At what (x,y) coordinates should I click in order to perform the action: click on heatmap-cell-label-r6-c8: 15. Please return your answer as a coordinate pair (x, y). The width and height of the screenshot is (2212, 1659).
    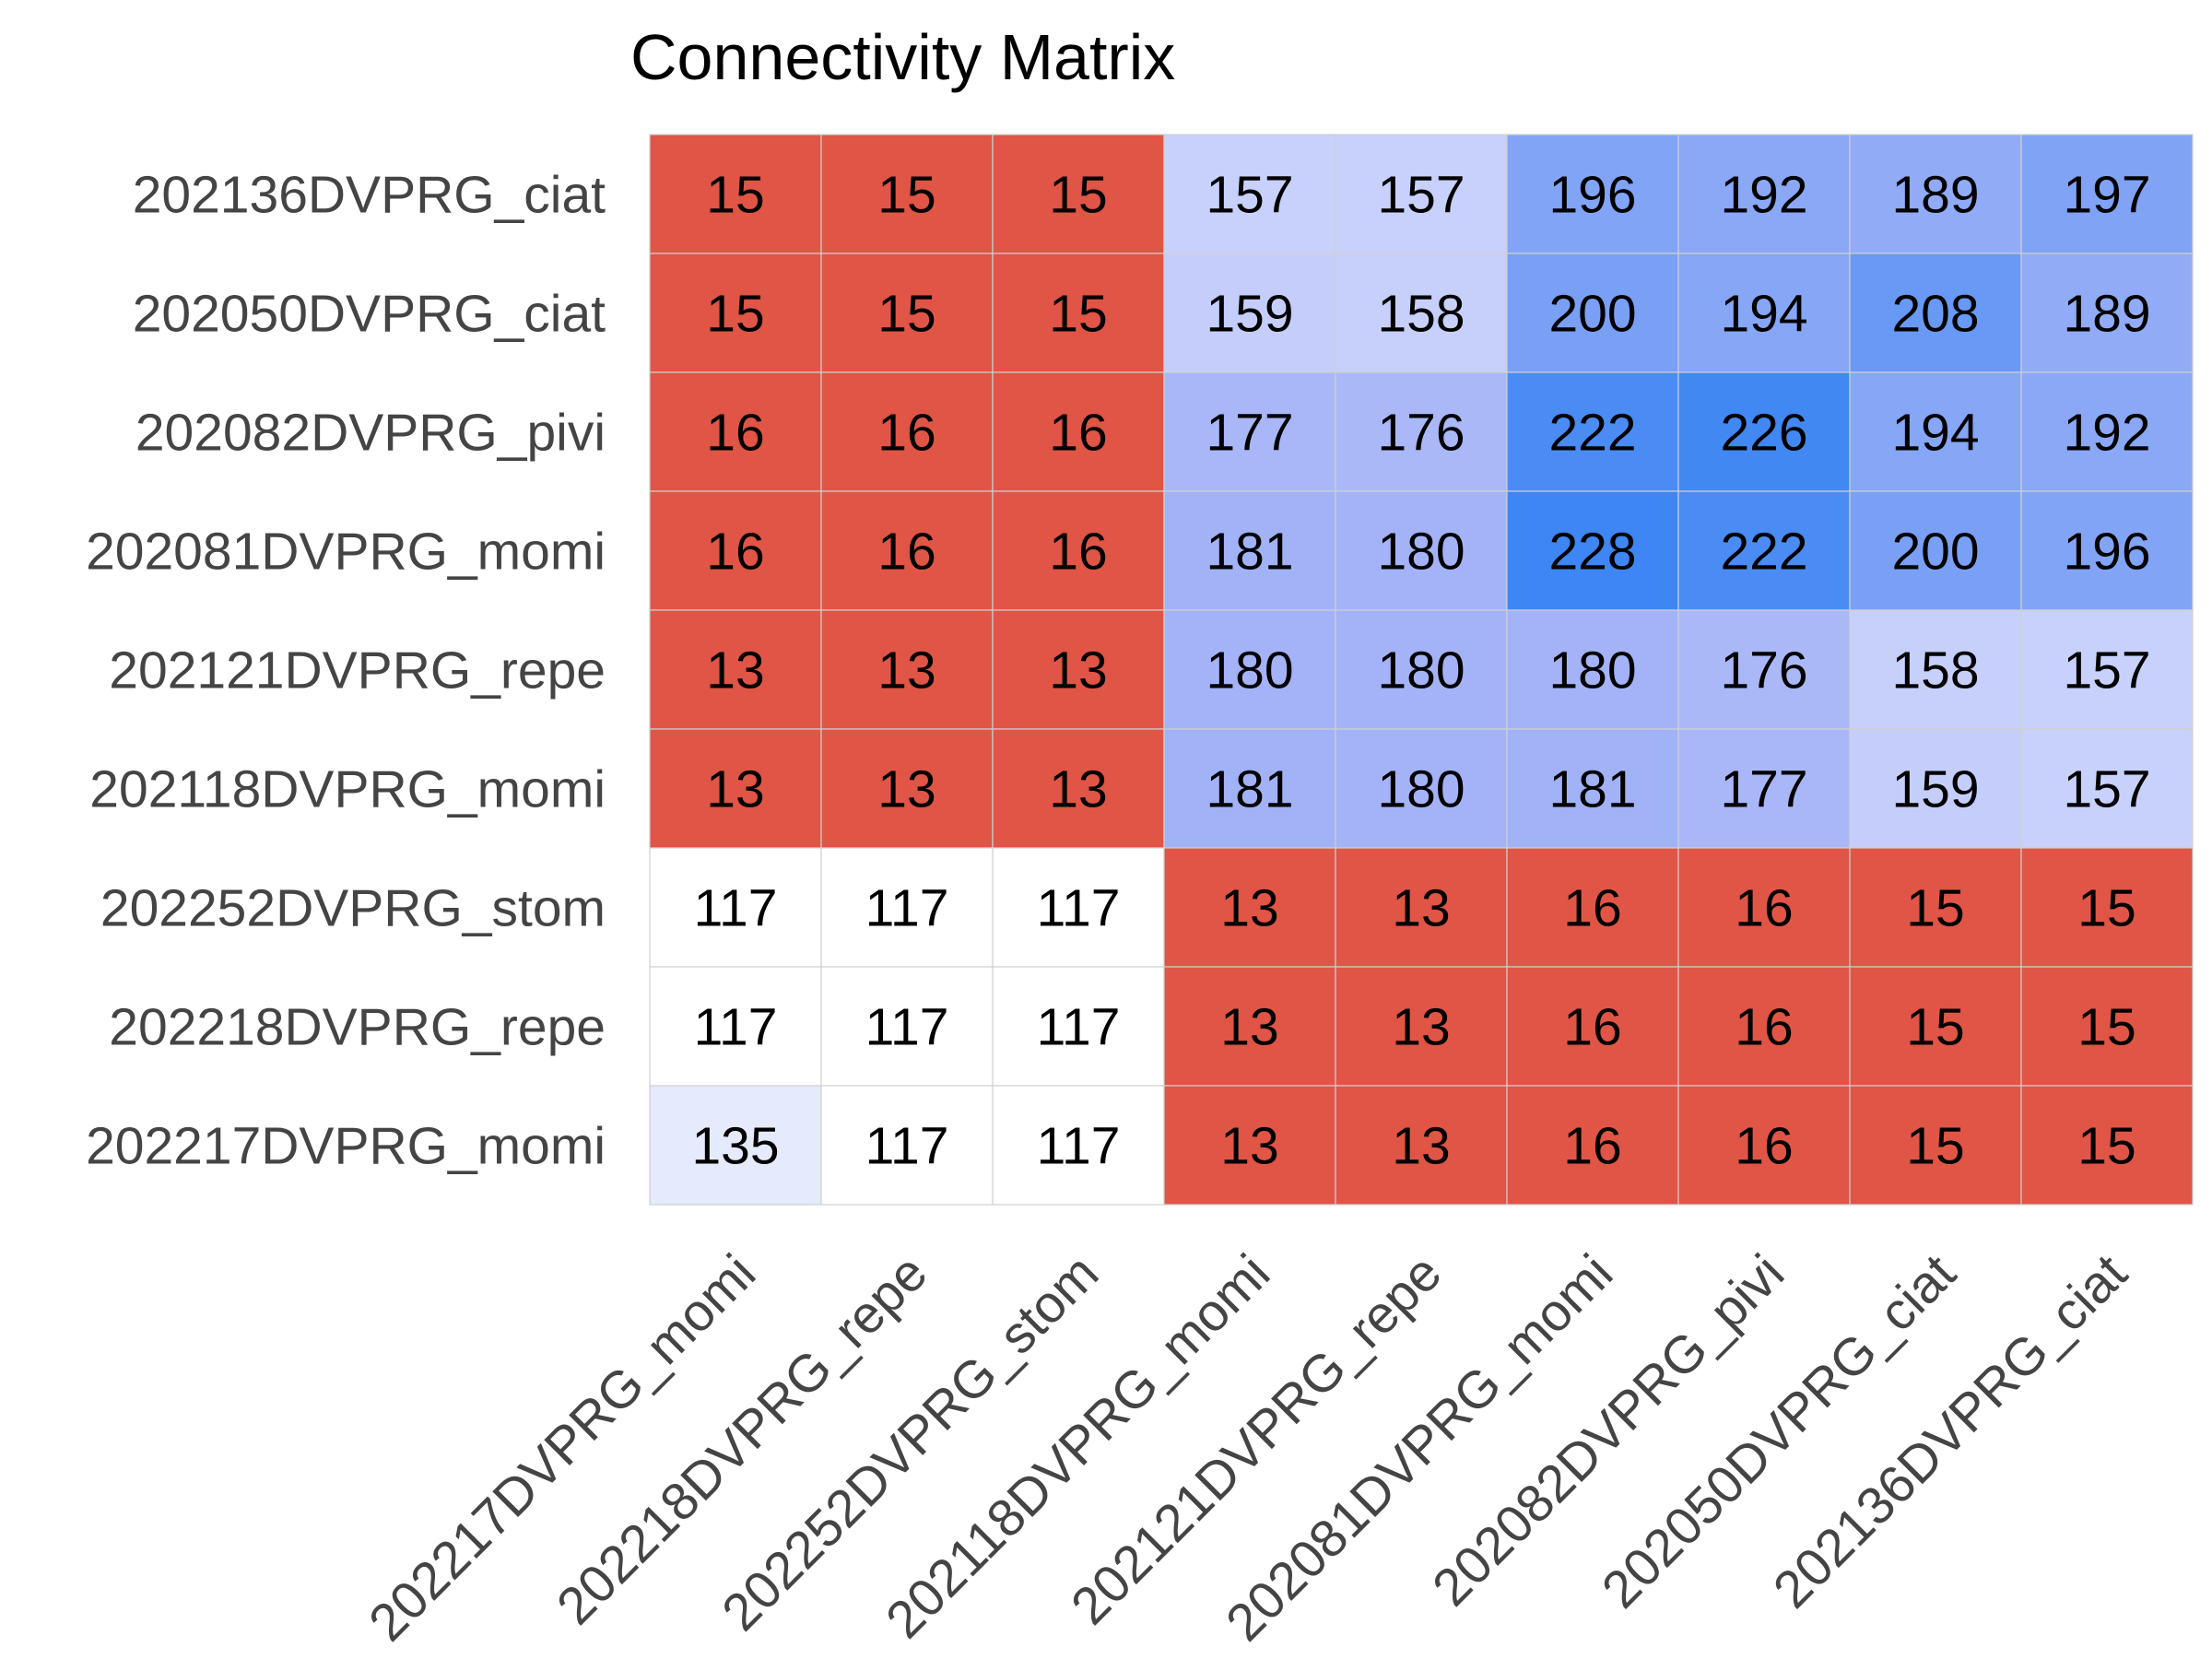
    Looking at the image, I should click on (2106, 908).